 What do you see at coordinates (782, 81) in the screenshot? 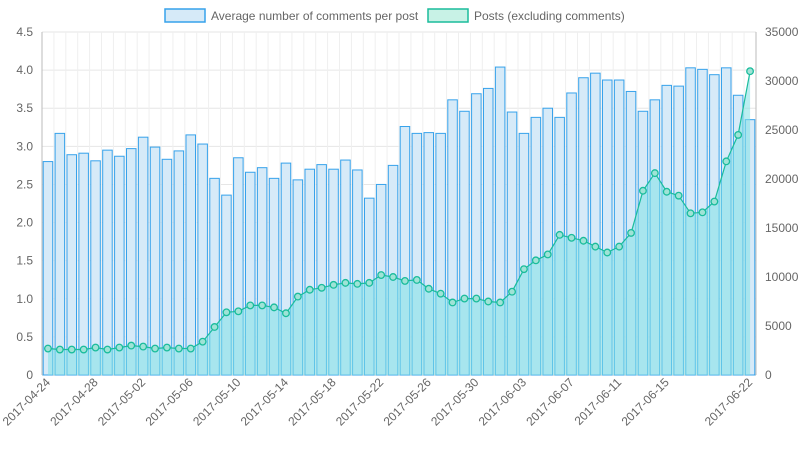
I see `y-right-tick-label: 30000` at bounding box center [782, 81].